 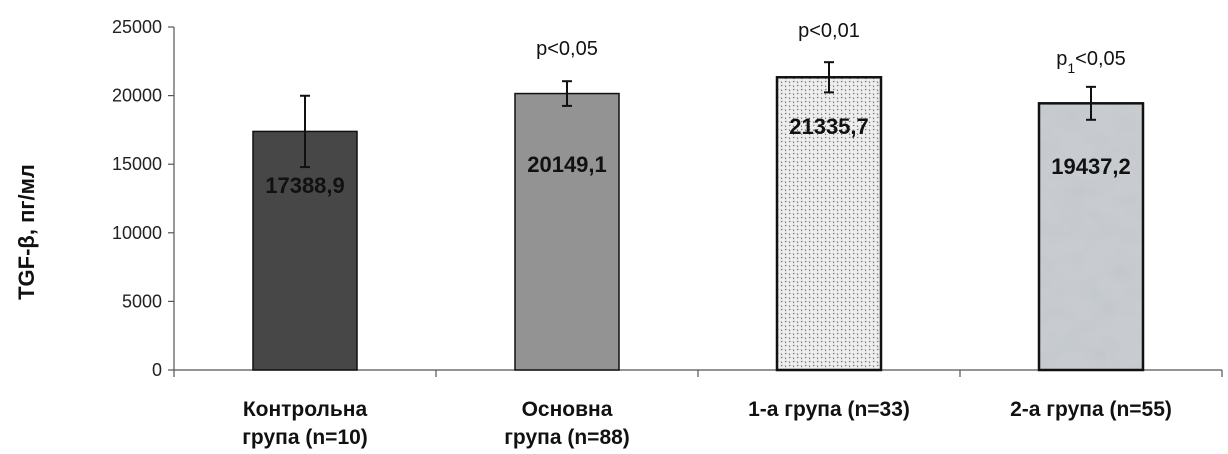 What do you see at coordinates (157, 370) in the screenshot?
I see `y-tick-label: 0` at bounding box center [157, 370].